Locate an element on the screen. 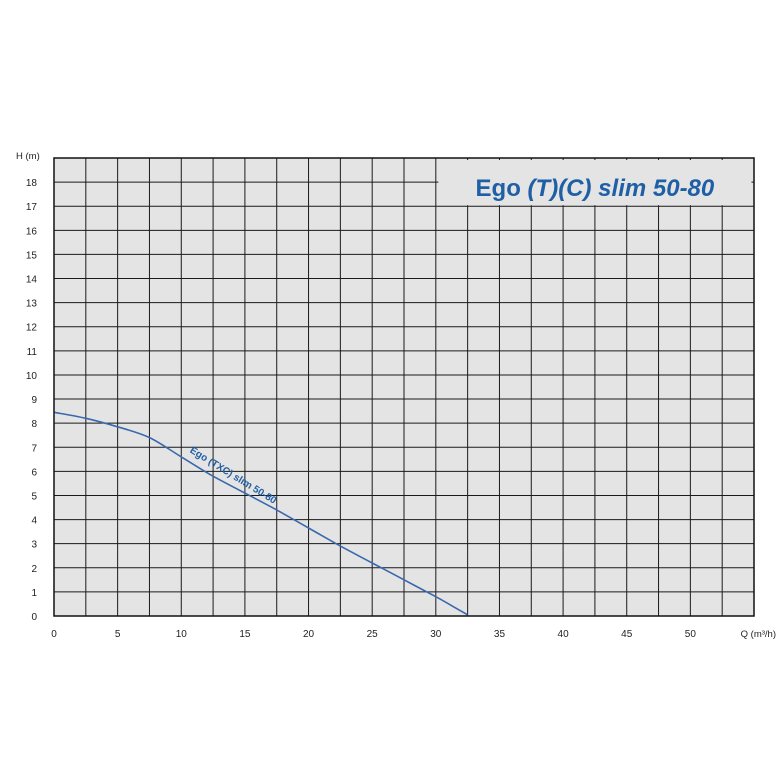  chart-title: Ego (T)(C) slim 50-80 is located at coordinates (595, 188).